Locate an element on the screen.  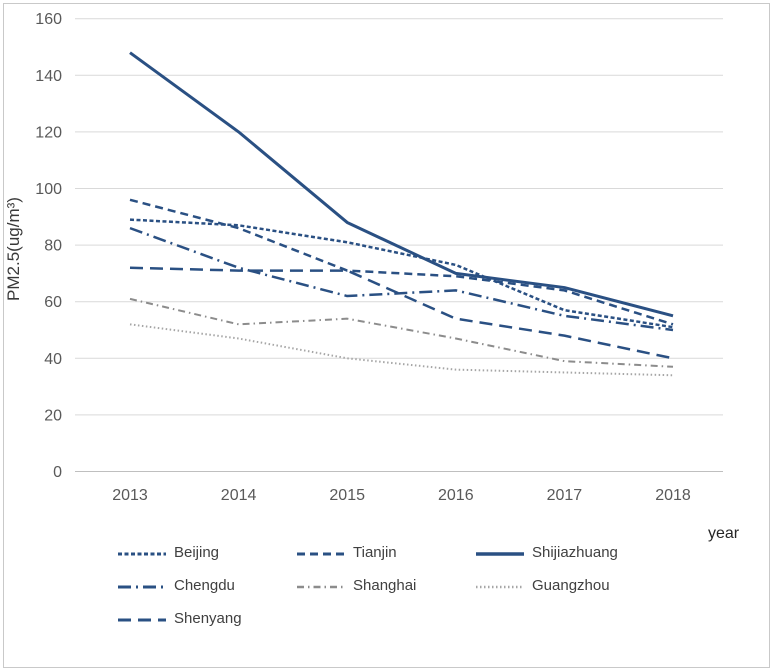
legend-label: Shenyang is located at coordinates (208, 618).